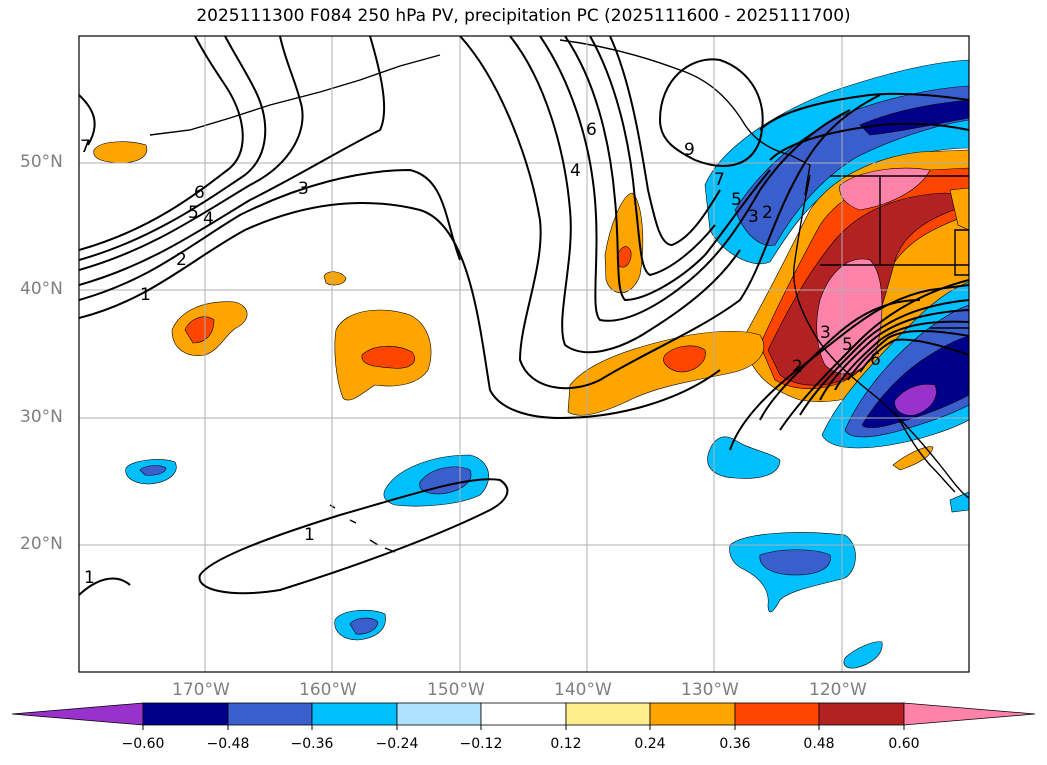 The width and height of the screenshot is (1047, 765). Describe the element at coordinates (819, 744) in the screenshot. I see `colorbar-tick-label: 0.48` at that location.